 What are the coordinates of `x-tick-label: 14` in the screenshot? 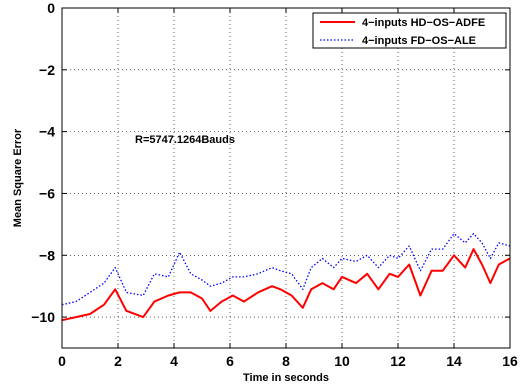 It's located at (454, 361).